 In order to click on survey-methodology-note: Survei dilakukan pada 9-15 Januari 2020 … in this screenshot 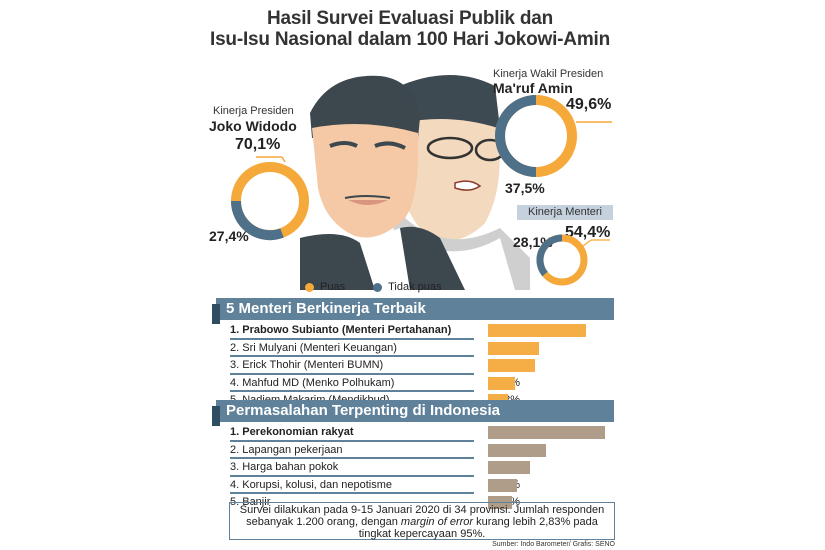, I will do `click(422, 521)`.